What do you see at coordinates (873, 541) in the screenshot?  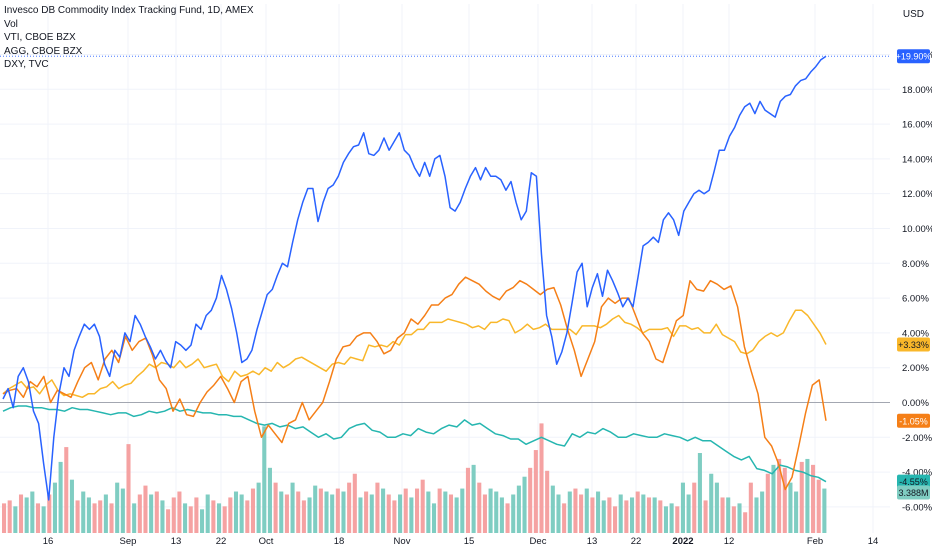 I see `x-tick-label: 14` at bounding box center [873, 541].